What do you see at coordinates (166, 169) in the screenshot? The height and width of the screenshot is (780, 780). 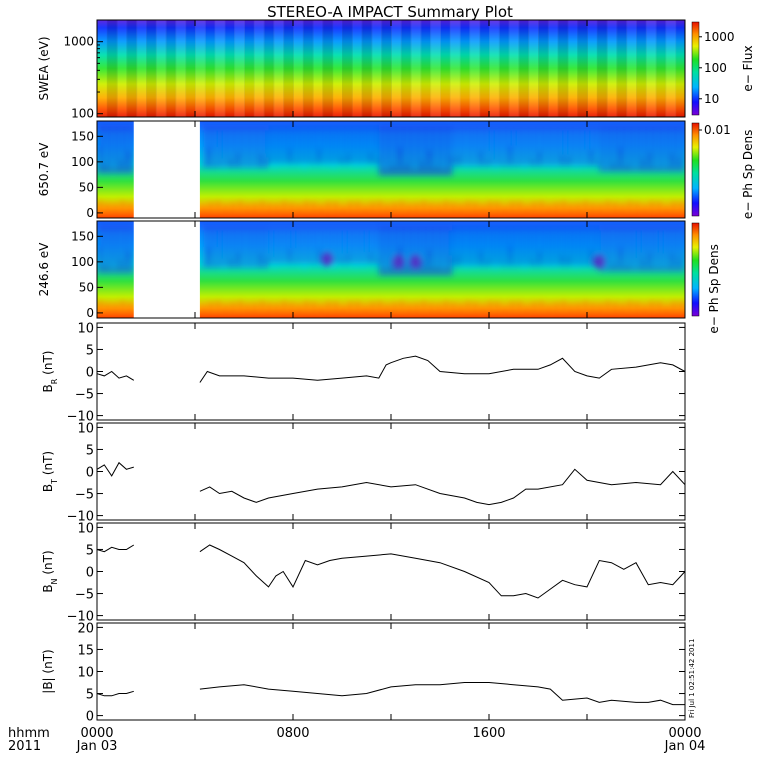 I see `data-gap-pad650` at bounding box center [166, 169].